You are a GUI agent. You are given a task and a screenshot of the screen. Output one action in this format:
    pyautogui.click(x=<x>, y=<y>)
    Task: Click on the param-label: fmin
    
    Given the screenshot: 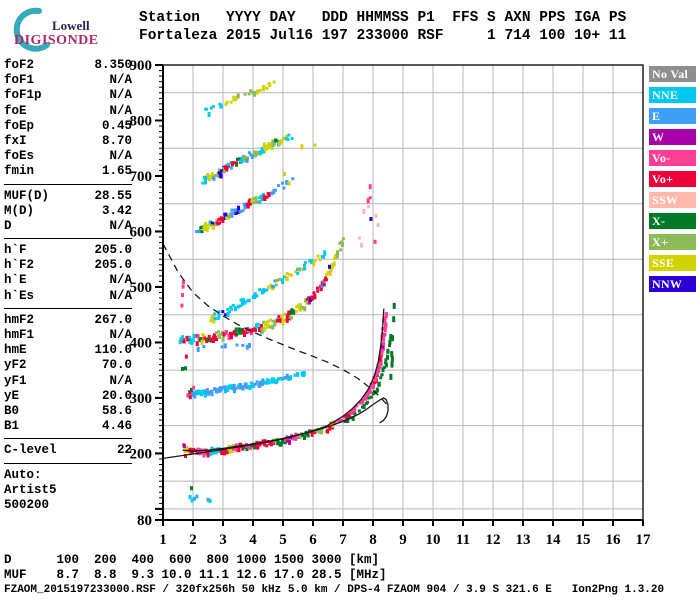 What is the action you would take?
    pyautogui.click(x=19, y=171)
    